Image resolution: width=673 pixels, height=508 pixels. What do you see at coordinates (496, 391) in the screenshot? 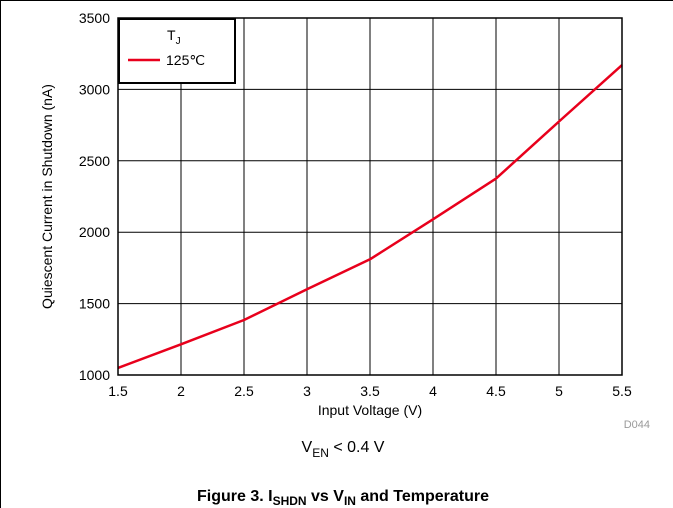
I see `x-tick-label: 4.5` at bounding box center [496, 391].